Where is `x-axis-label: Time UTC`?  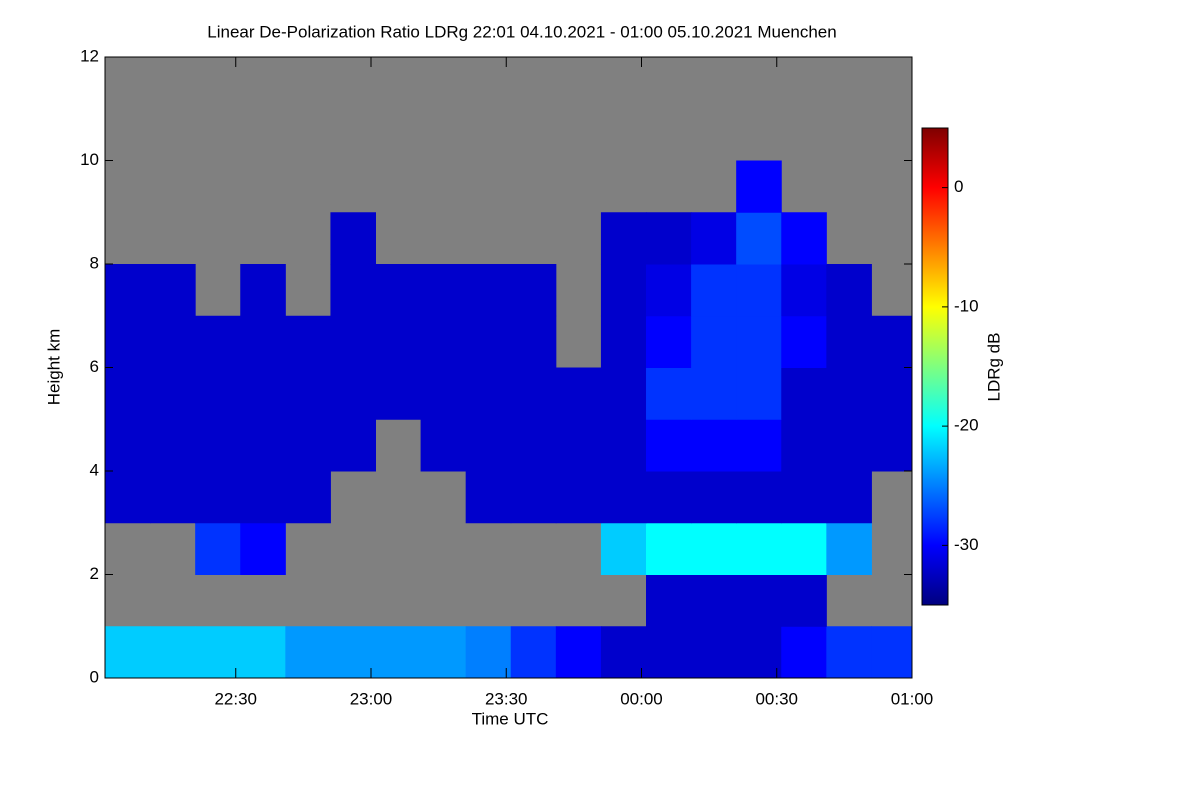
x-axis-label: Time UTC is located at coordinates (510, 718).